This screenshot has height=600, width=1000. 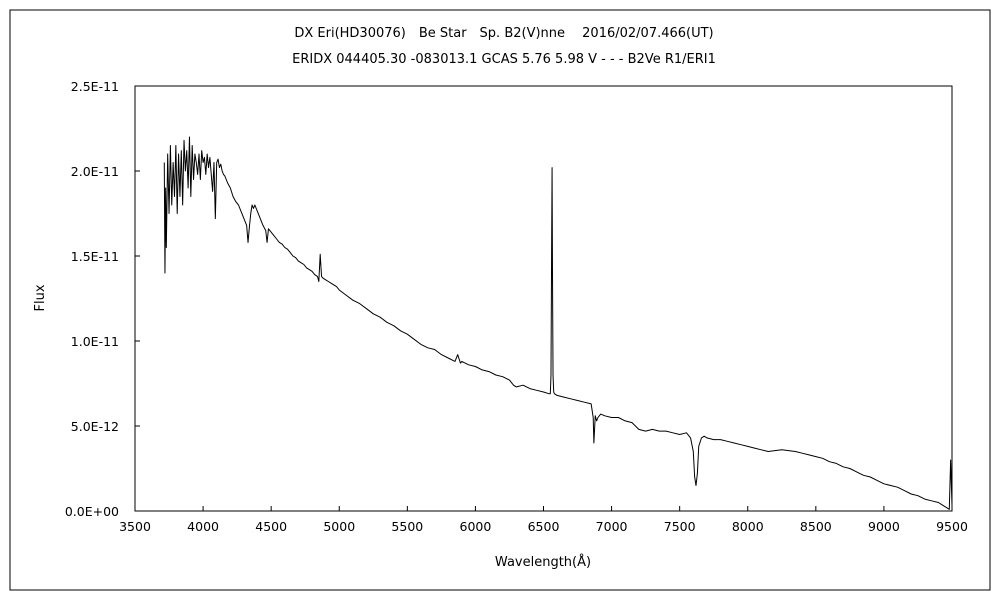 What do you see at coordinates (271, 526) in the screenshot?
I see `x-tick-label: 4500` at bounding box center [271, 526].